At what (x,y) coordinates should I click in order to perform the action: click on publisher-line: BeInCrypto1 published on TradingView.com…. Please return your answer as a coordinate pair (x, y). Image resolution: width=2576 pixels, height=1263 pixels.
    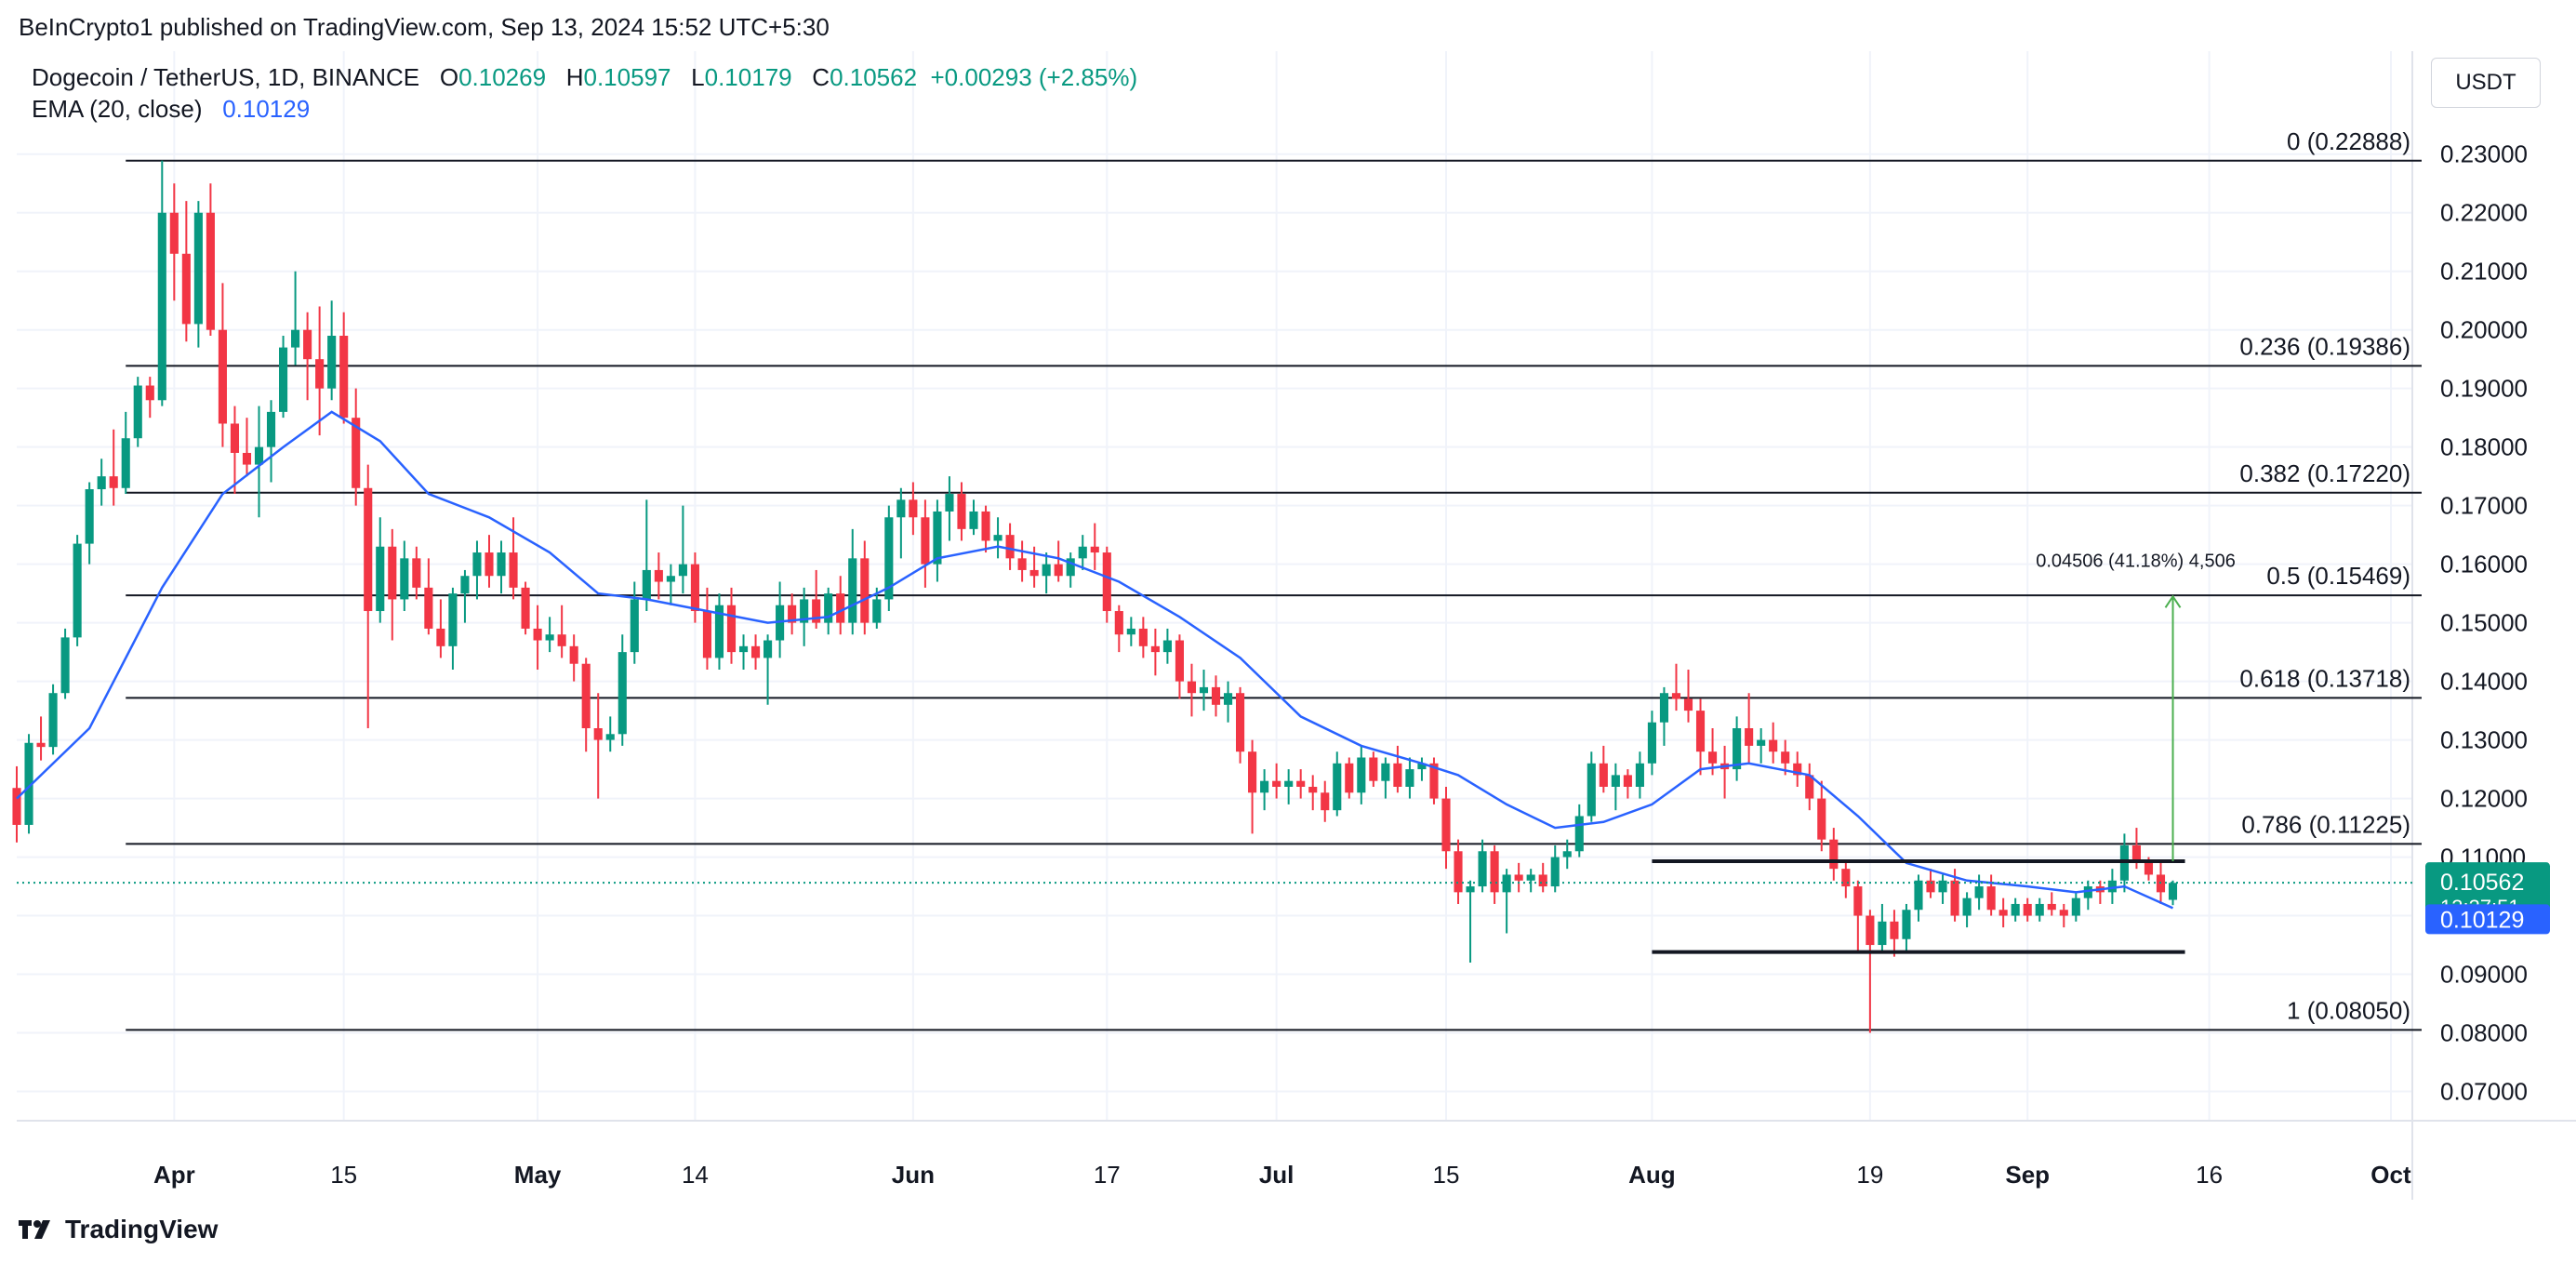
    Looking at the image, I should click on (424, 27).